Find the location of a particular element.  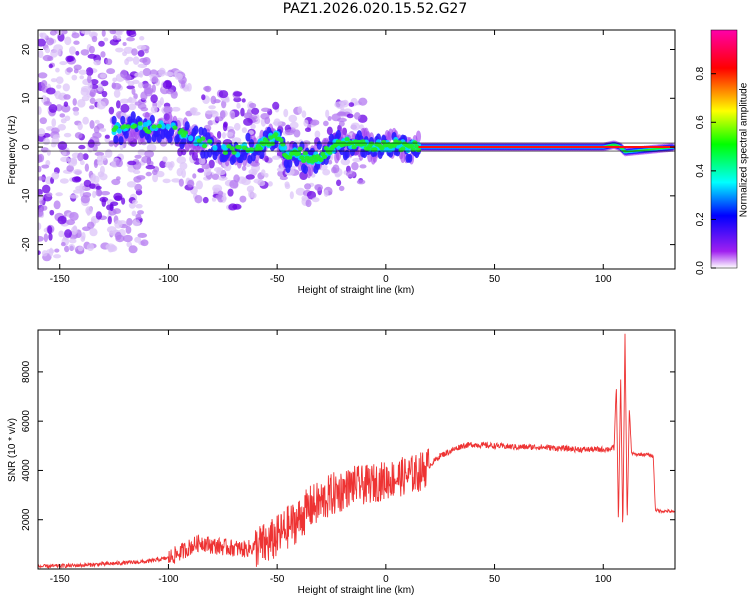

y-tick-label: 8000 is located at coordinates (26, 371).